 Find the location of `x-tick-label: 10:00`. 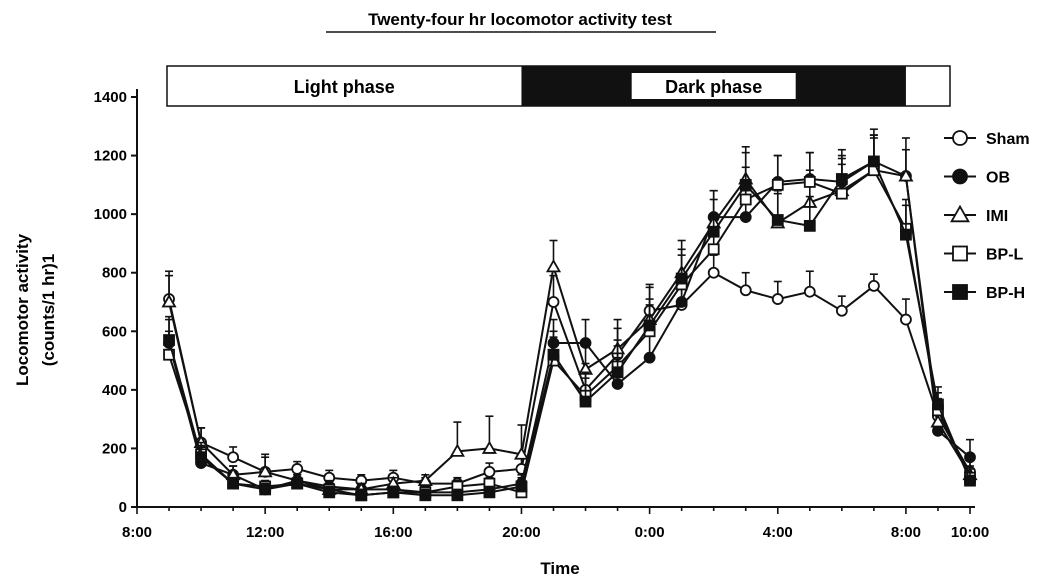

x-tick-label: 10:00 is located at coordinates (970, 532).